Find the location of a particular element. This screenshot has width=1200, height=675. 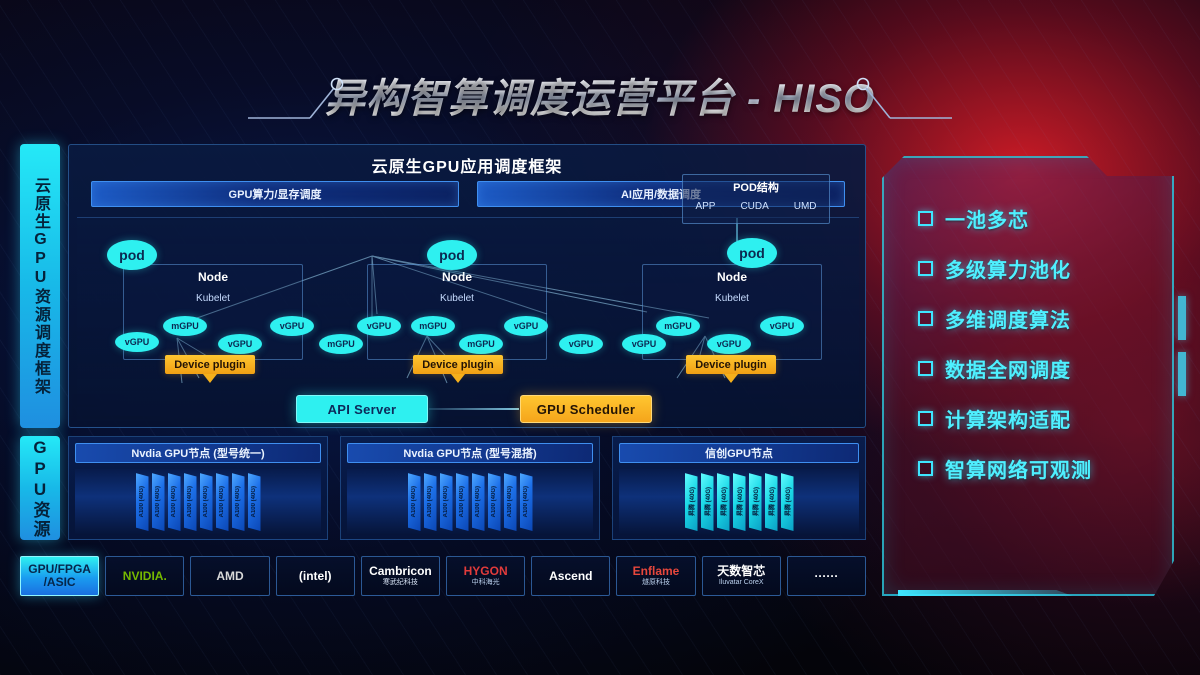

pod-struct-app: APP is located at coordinates (705, 206).